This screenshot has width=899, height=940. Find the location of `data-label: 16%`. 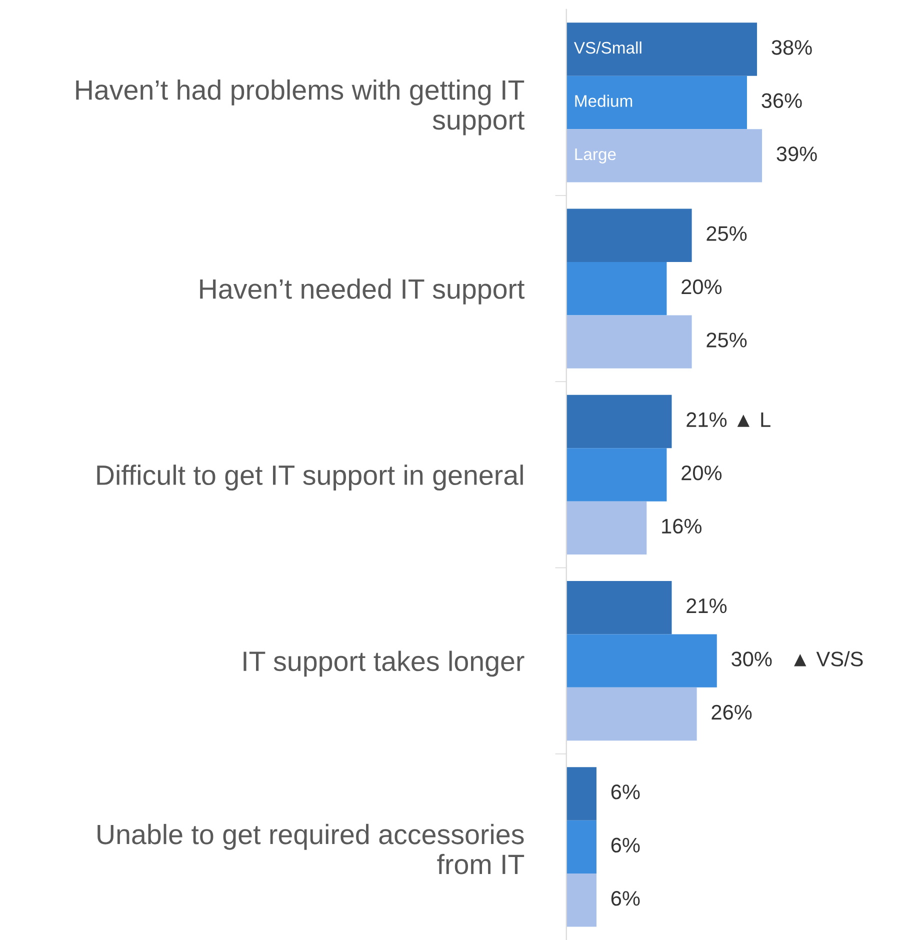

data-label: 16% is located at coordinates (682, 526).